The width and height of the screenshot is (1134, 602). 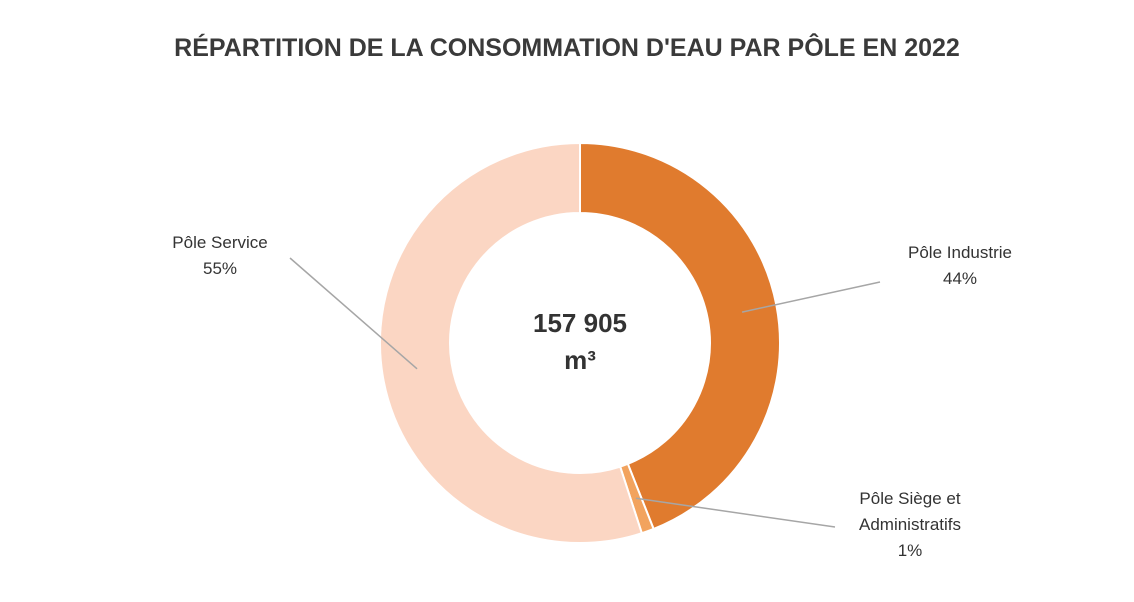 What do you see at coordinates (910, 511) in the screenshot?
I see `label-text: Pôle Siège et Administratifs` at bounding box center [910, 511].